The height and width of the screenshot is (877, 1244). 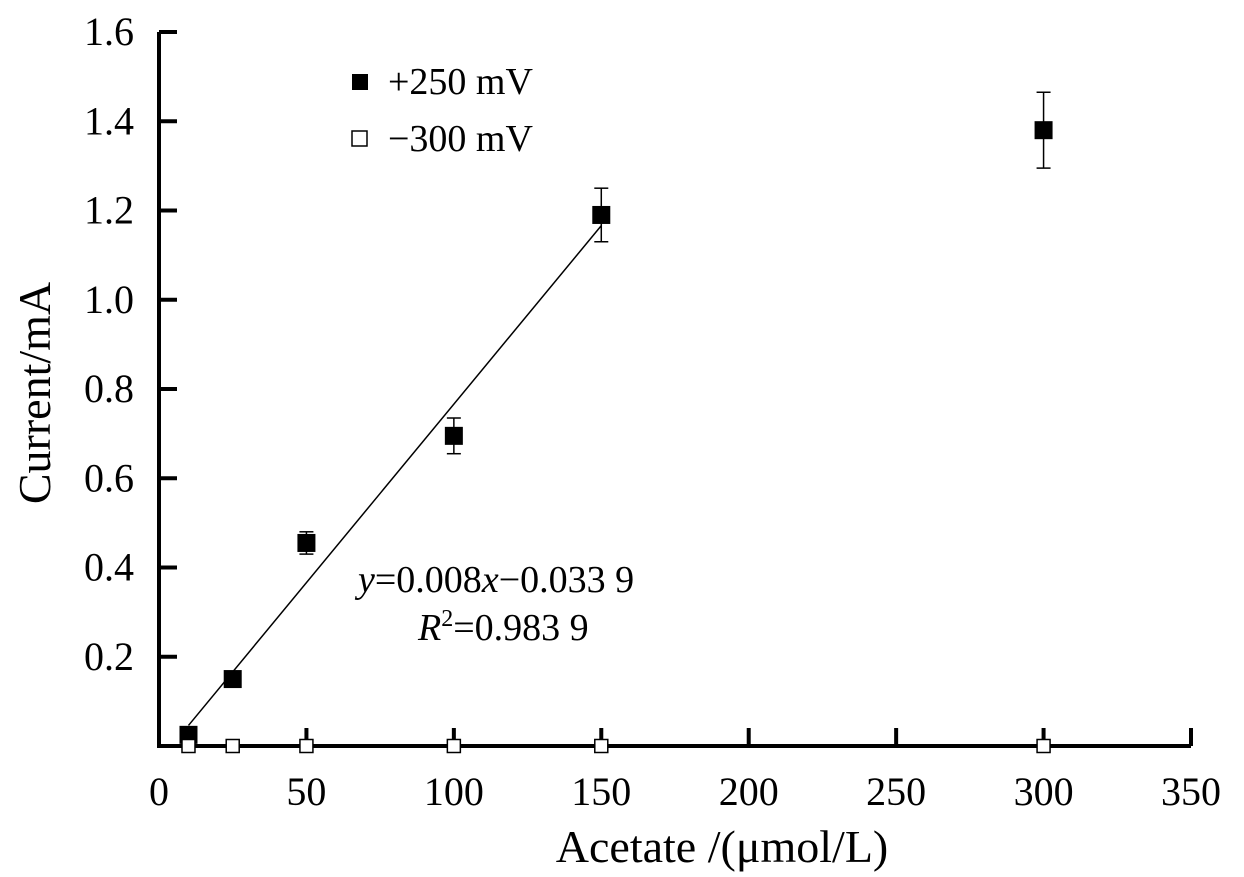 What do you see at coordinates (159, 791) in the screenshot?
I see `x-tick-label: 0` at bounding box center [159, 791].